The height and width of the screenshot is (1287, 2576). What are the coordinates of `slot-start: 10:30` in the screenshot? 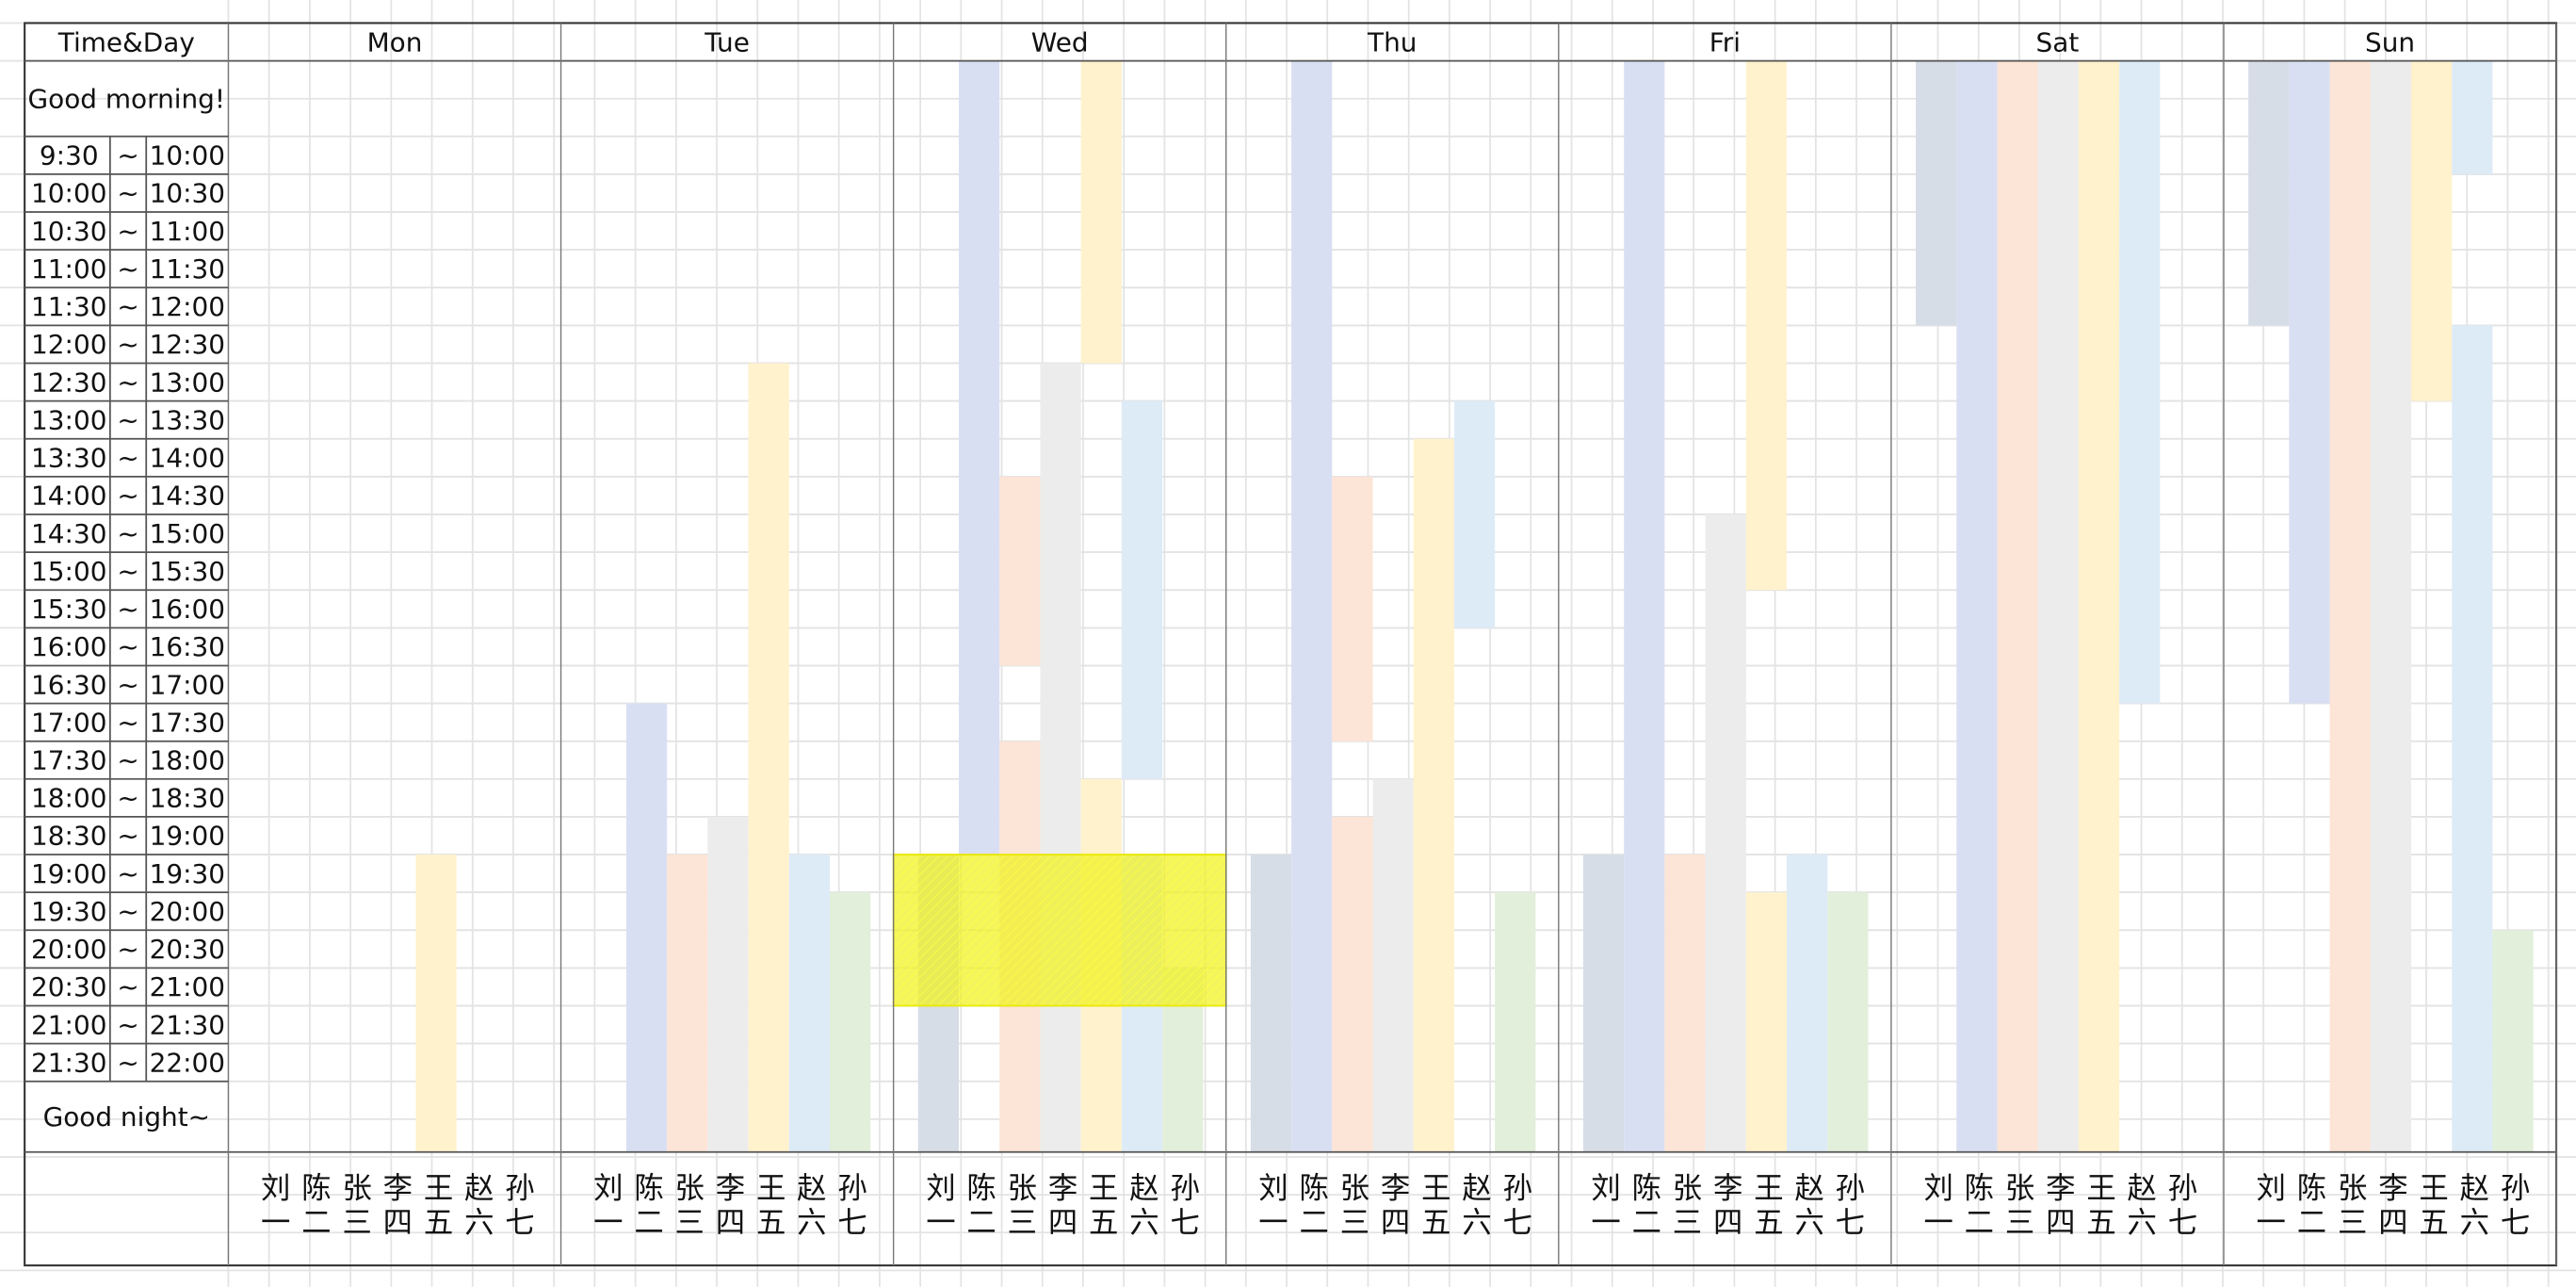 It's located at (68, 231).